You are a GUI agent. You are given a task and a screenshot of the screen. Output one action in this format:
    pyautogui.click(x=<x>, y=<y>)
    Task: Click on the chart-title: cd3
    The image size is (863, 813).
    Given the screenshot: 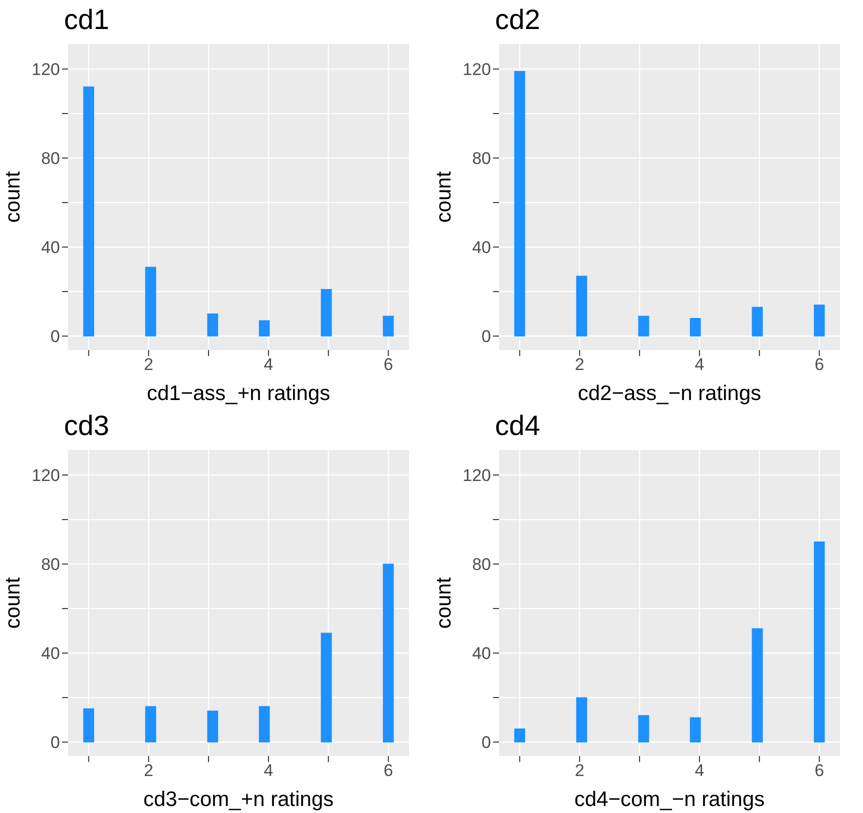 What is the action you would take?
    pyautogui.click(x=86, y=426)
    